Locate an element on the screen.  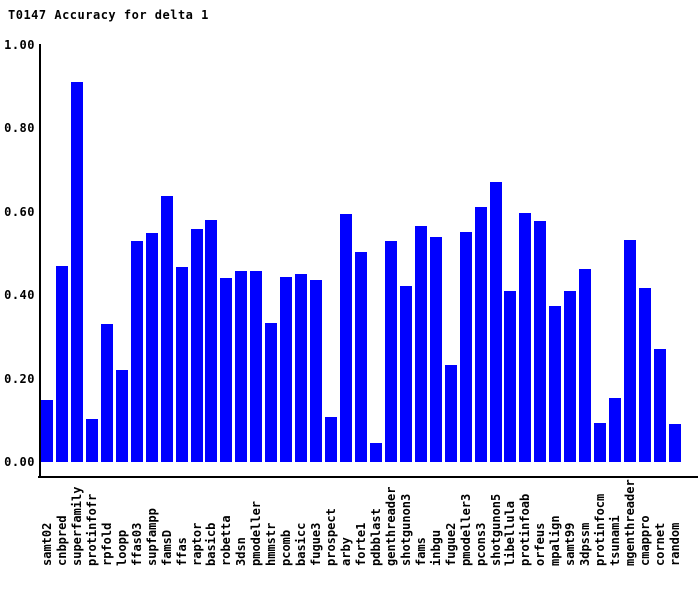
x-tick-label-inbgu: inbgu is located at coordinates (436, 547).